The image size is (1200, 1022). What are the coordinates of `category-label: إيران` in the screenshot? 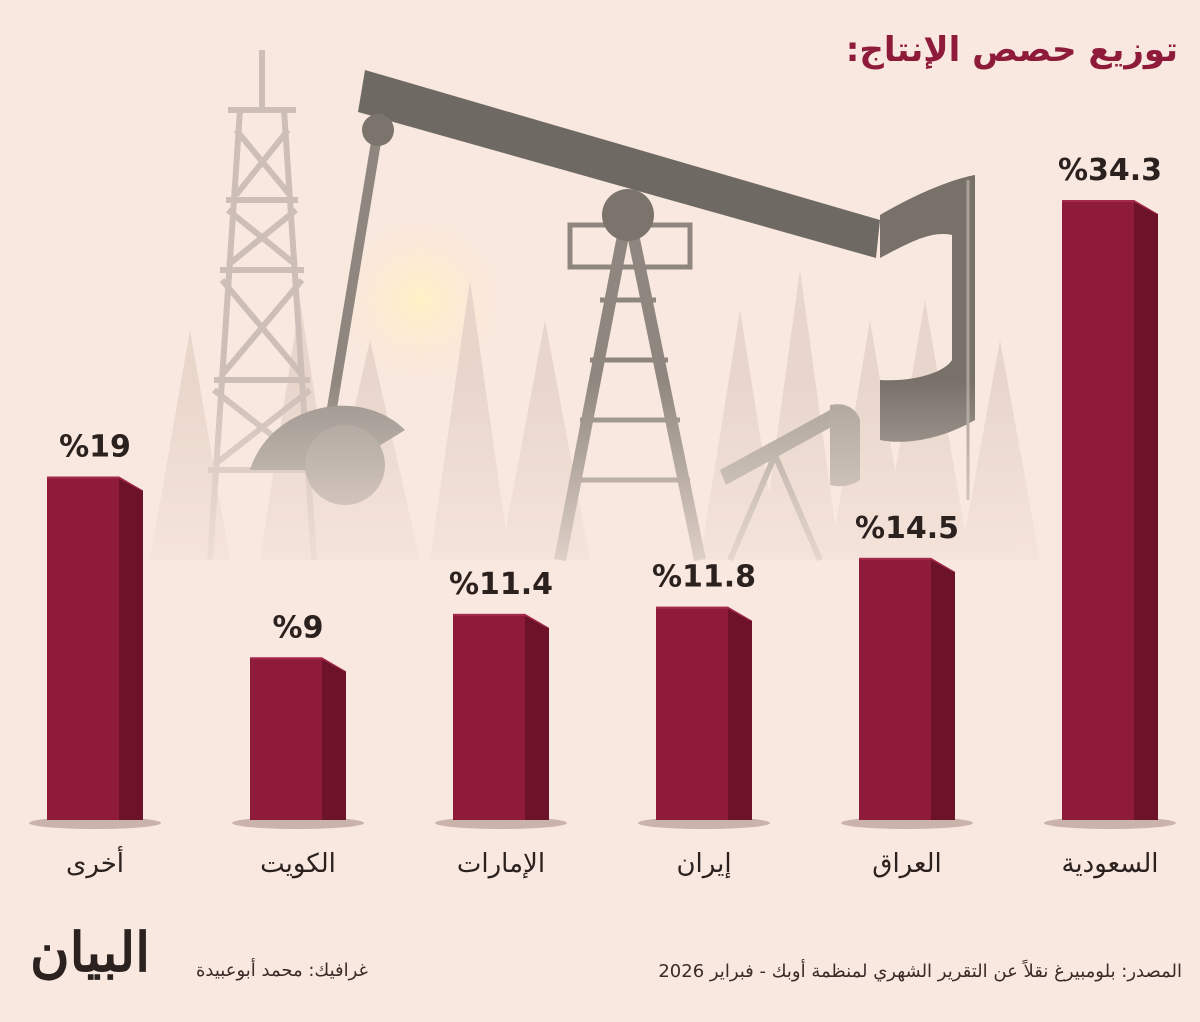 It's located at (703, 864).